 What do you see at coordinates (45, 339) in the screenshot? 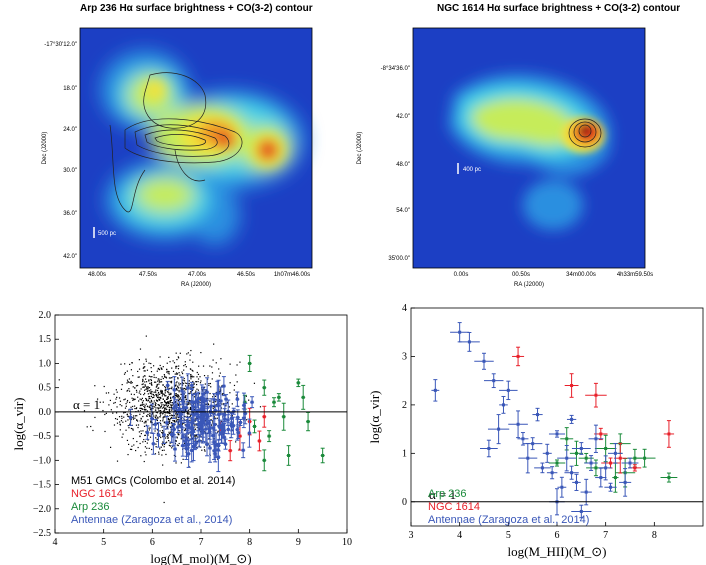
I see `ytick-label: 1.5` at bounding box center [45, 339].